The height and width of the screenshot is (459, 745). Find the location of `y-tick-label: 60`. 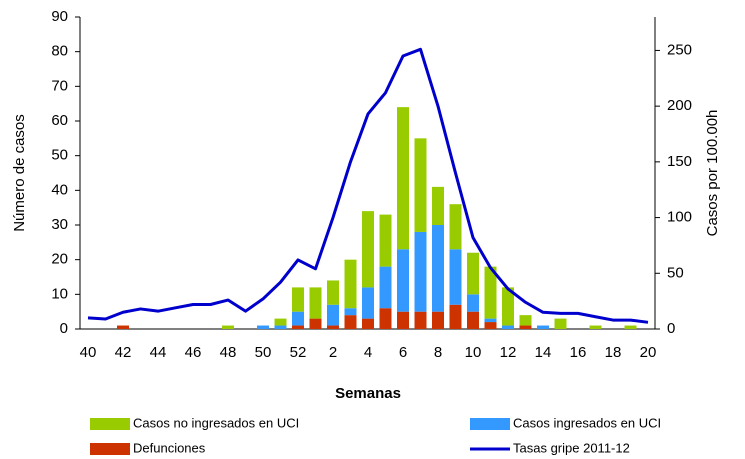

y-tick-label: 60 is located at coordinates (59, 120).